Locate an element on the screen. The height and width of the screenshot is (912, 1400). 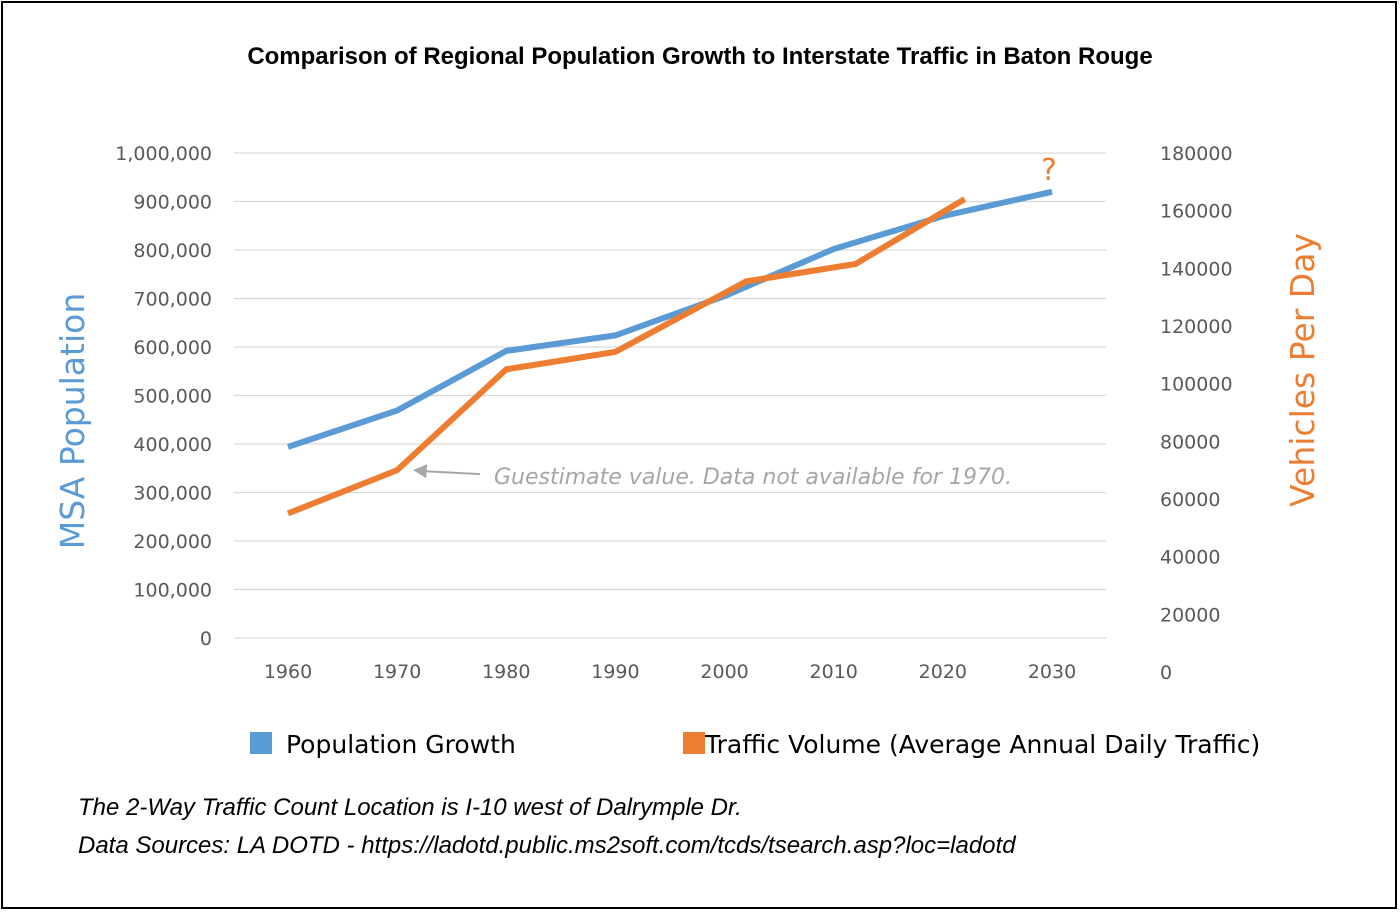
right-tick-label: 60000 is located at coordinates (1190, 500).